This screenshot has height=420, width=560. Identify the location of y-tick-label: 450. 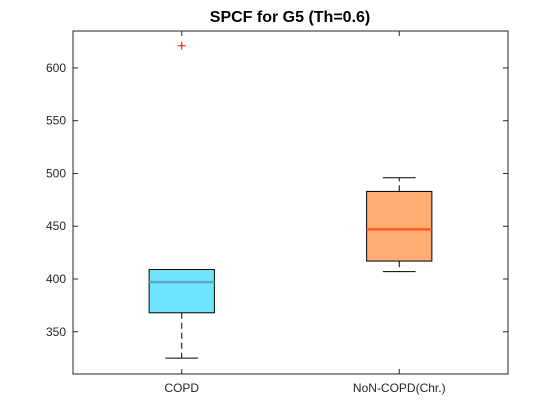
(56, 226).